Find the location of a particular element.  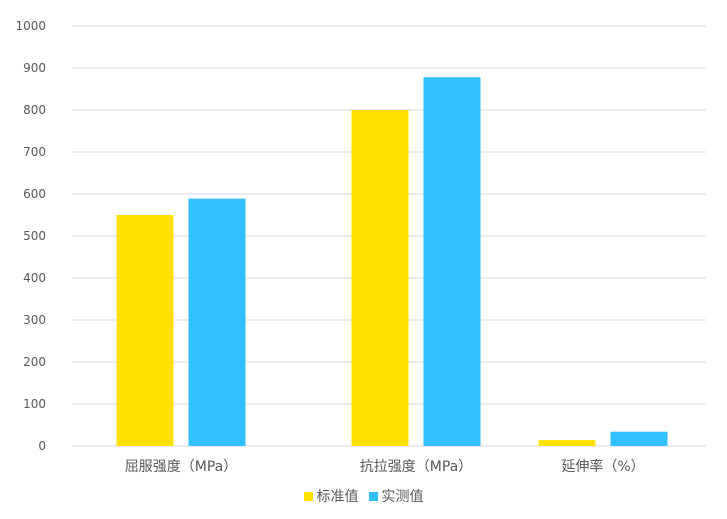

legend-swatch-measured is located at coordinates (373, 496).